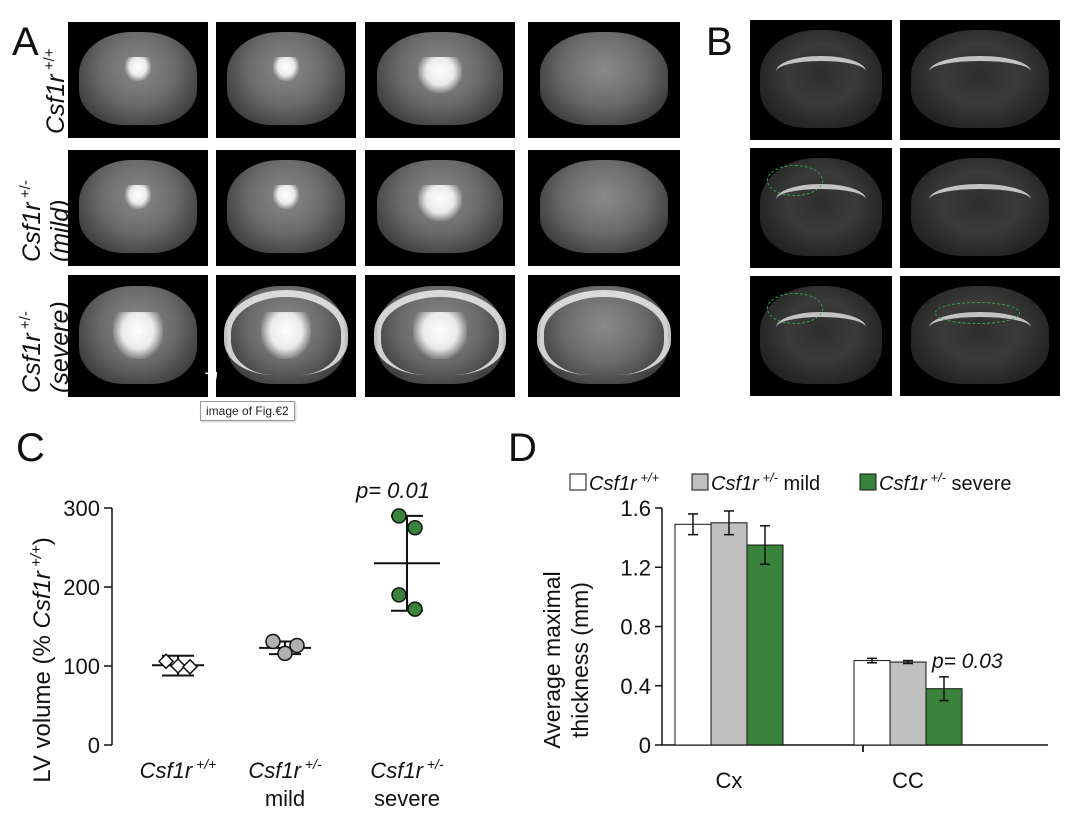 The image size is (1080, 816). I want to click on panel-d-y-axis-label-line2: thickness (mm), so click(580, 660).